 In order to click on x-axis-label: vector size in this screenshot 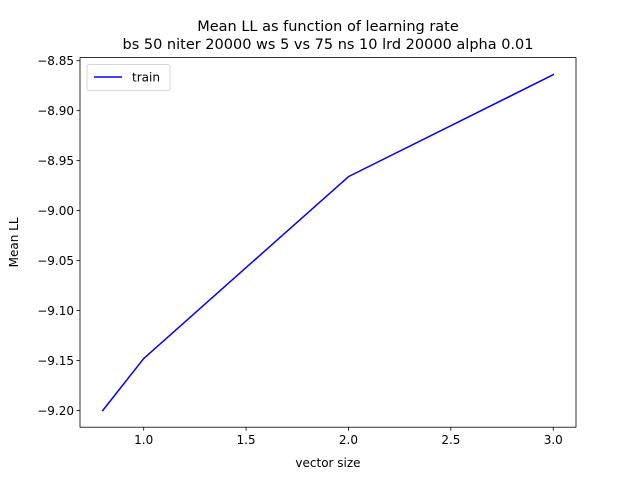, I will do `click(327, 463)`.